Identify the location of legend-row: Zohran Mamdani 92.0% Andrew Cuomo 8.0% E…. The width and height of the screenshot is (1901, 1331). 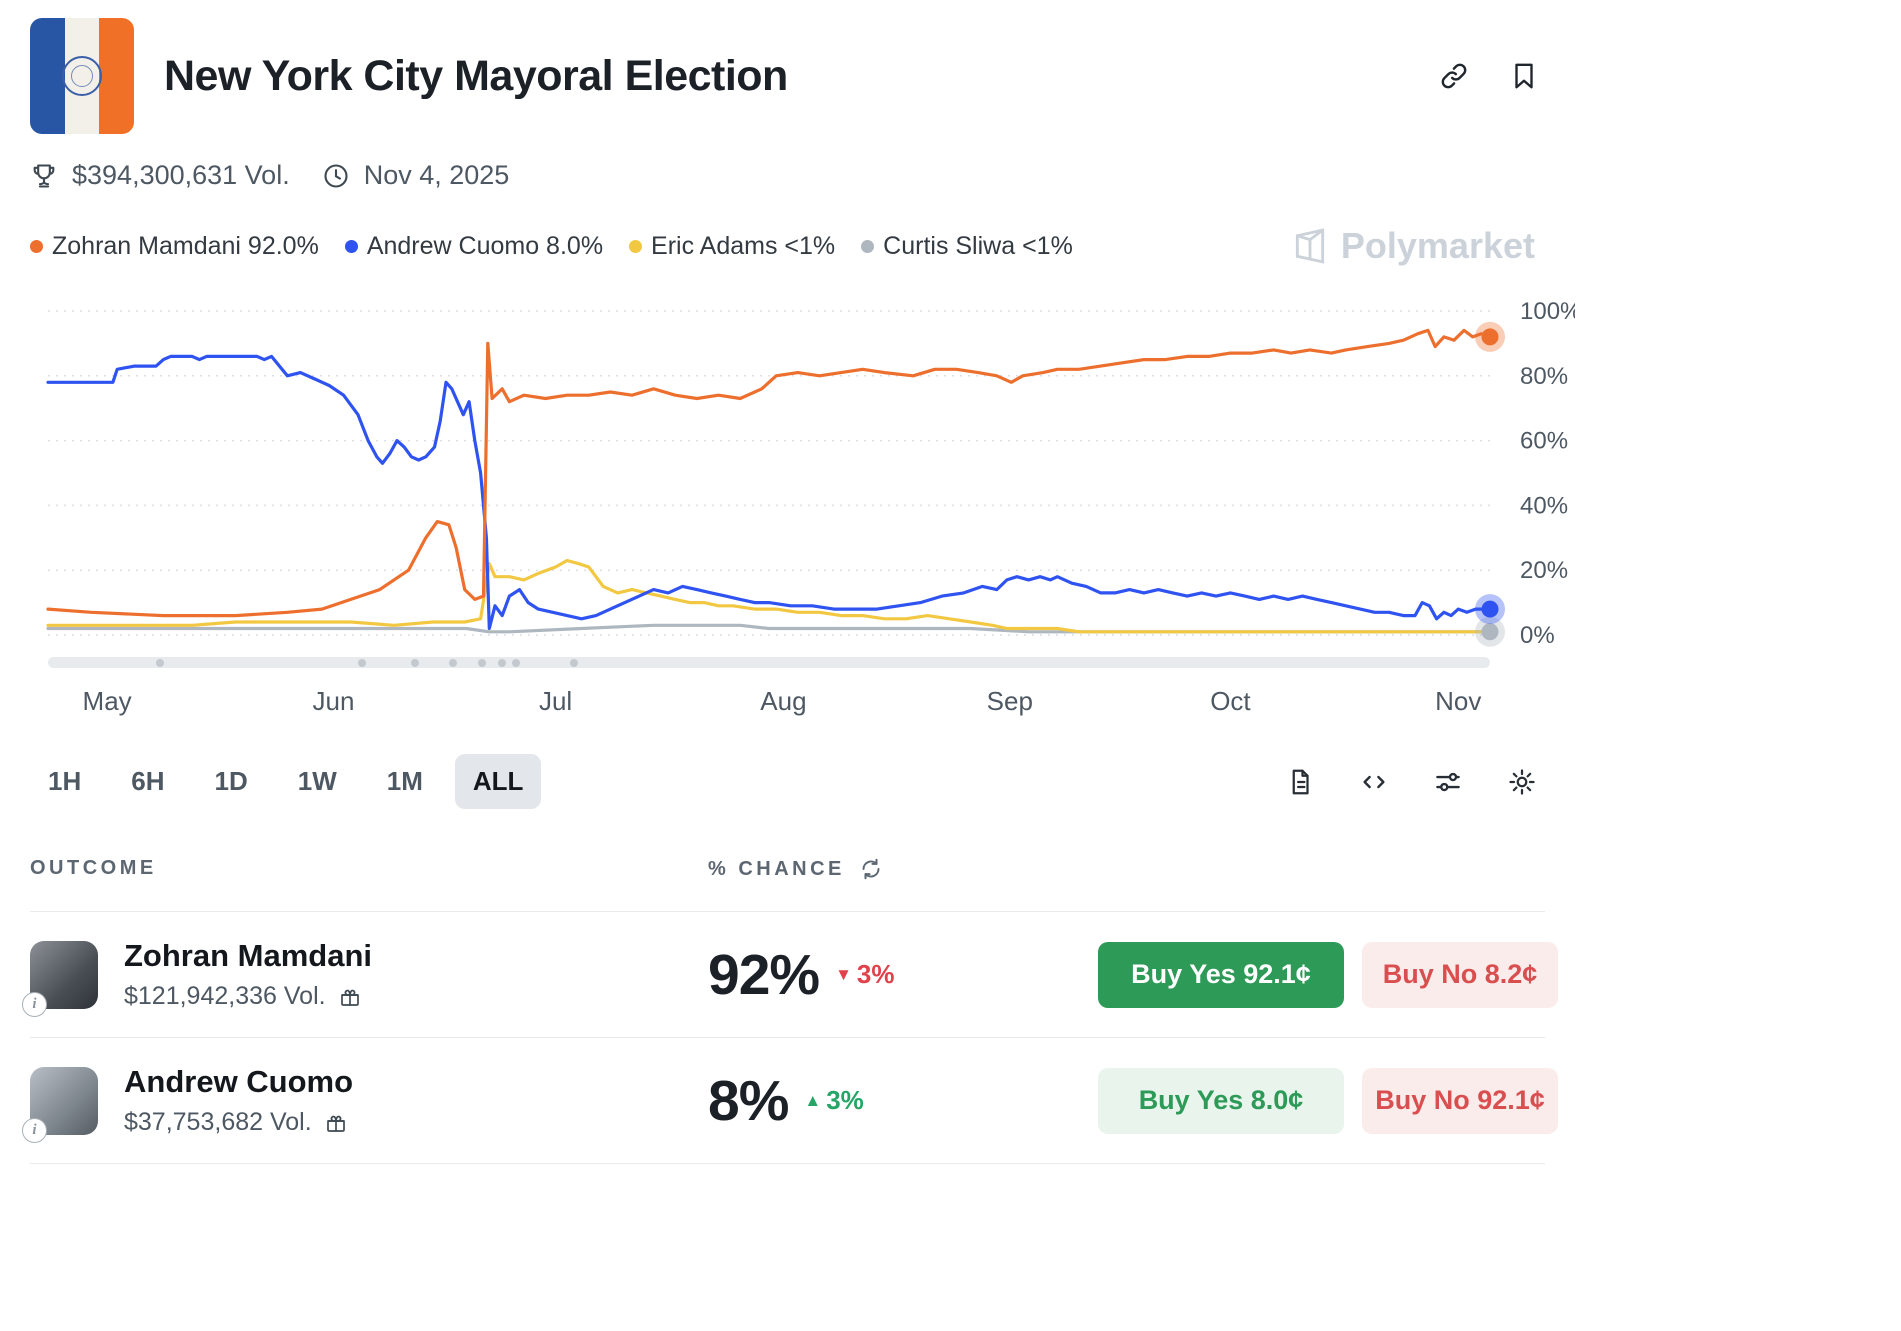
(787, 246).